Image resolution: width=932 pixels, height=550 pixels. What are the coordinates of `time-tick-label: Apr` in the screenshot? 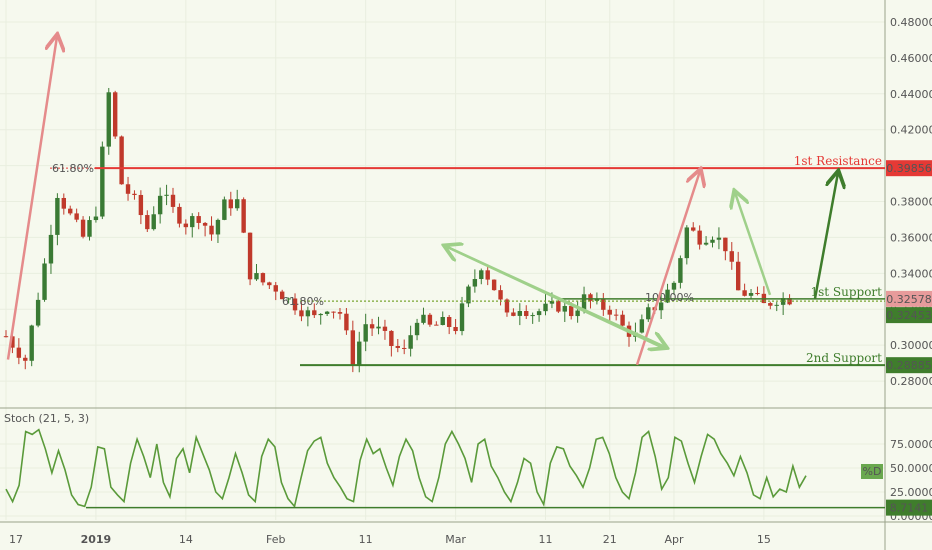 It's located at (674, 539).